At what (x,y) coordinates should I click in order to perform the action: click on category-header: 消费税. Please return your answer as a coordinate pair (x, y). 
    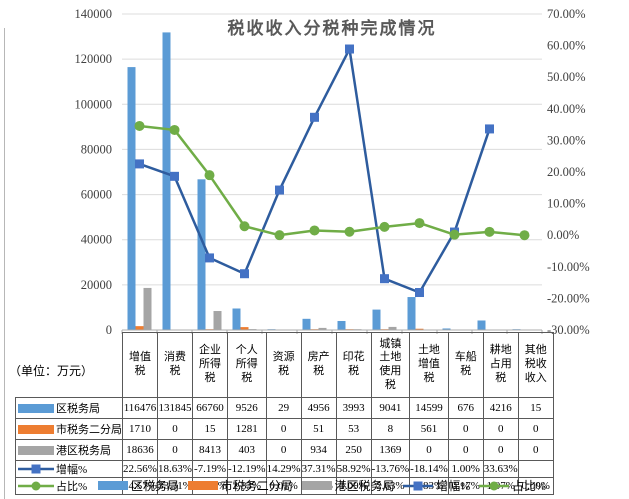
    Looking at the image, I should click on (175, 365).